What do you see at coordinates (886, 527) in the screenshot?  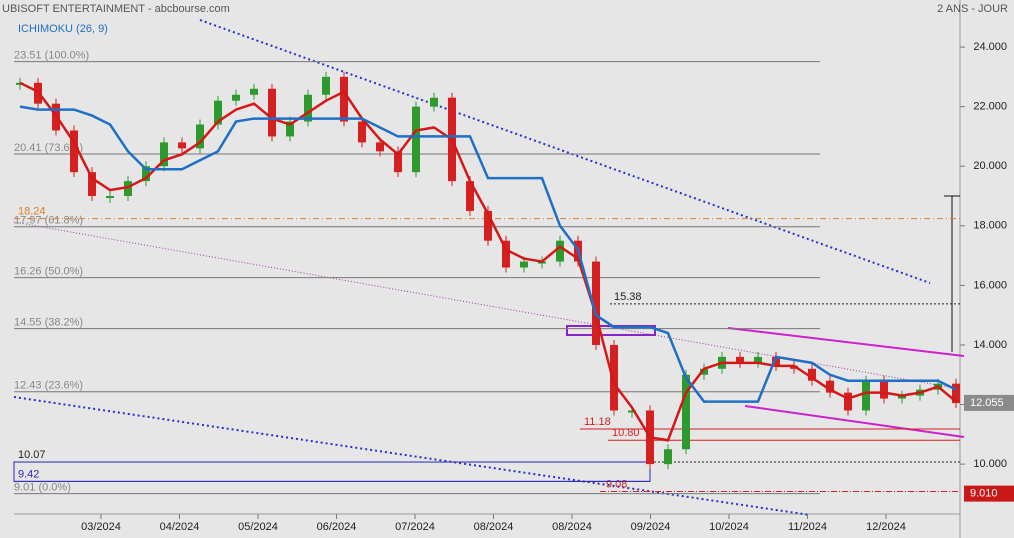 I see `x-tick-label: 12/2024` at bounding box center [886, 527].